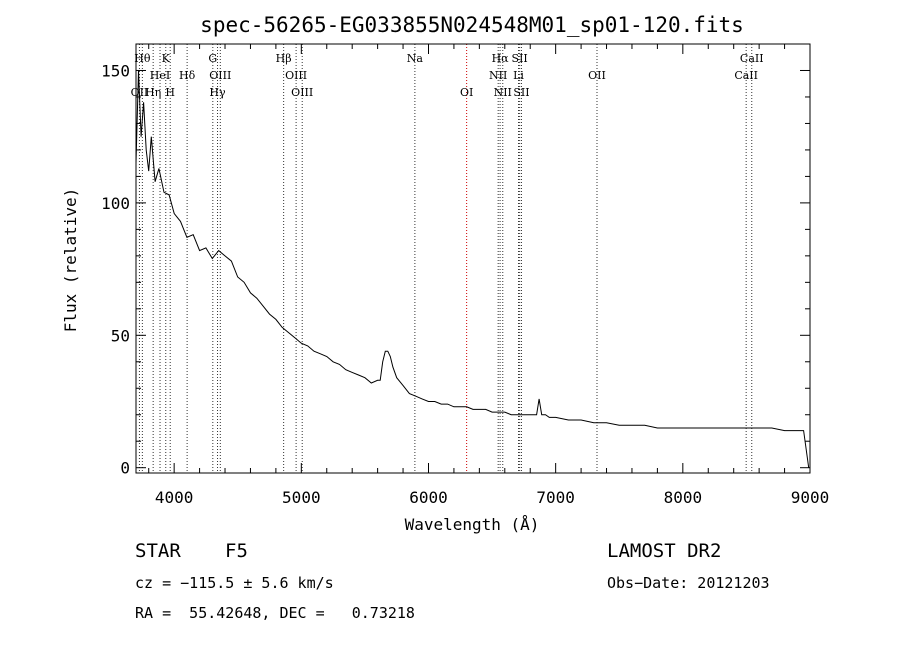 The image size is (900, 650). What do you see at coordinates (664, 551) in the screenshot?
I see `survey-name: LAMOST DR2` at bounding box center [664, 551].